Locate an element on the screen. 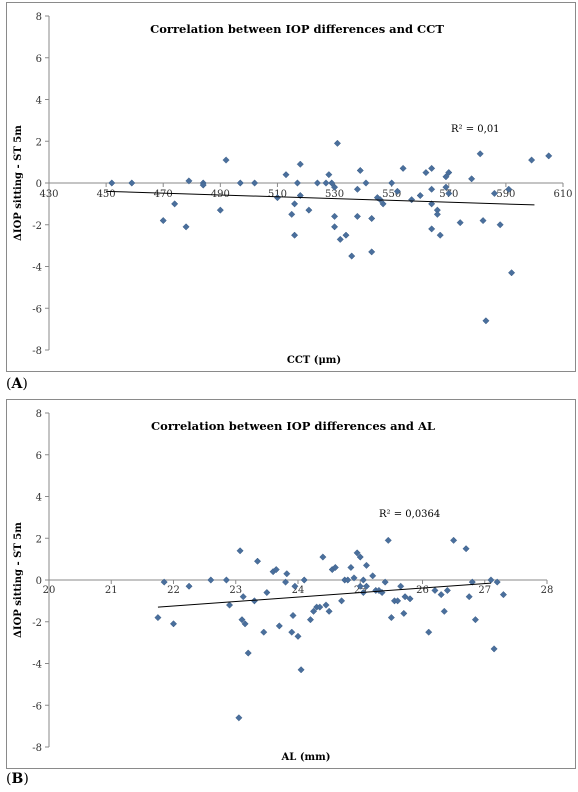 The height and width of the screenshot is (792, 578). x-tick-label: 610 is located at coordinates (562, 194).